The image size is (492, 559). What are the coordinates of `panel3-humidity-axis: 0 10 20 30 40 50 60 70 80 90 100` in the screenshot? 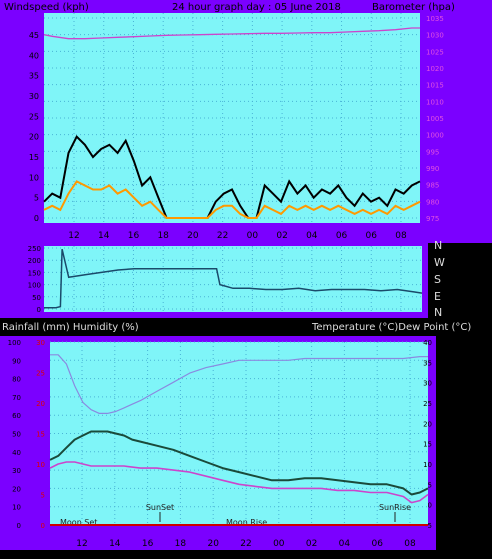 It's located at (14, 434).